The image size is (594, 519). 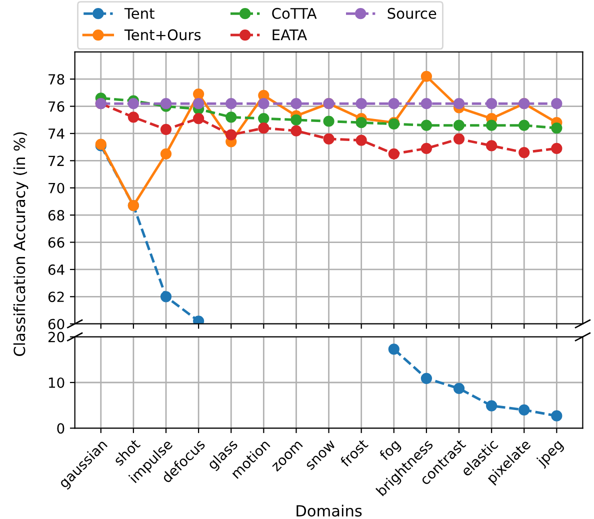 I want to click on y-tick-label: 70, so click(x=56, y=188).